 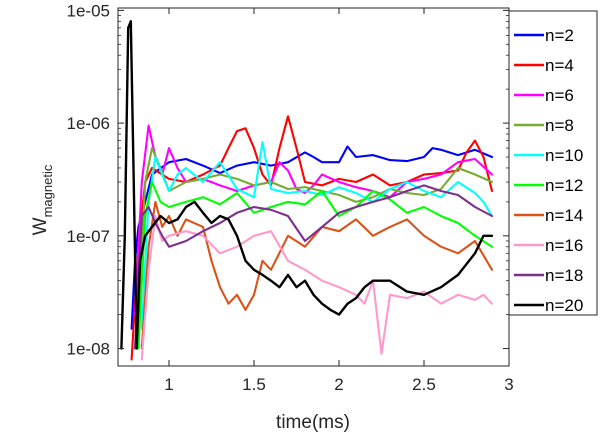 What do you see at coordinates (564, 155) in the screenshot?
I see `legend-label-n-10: n=10` at bounding box center [564, 155].